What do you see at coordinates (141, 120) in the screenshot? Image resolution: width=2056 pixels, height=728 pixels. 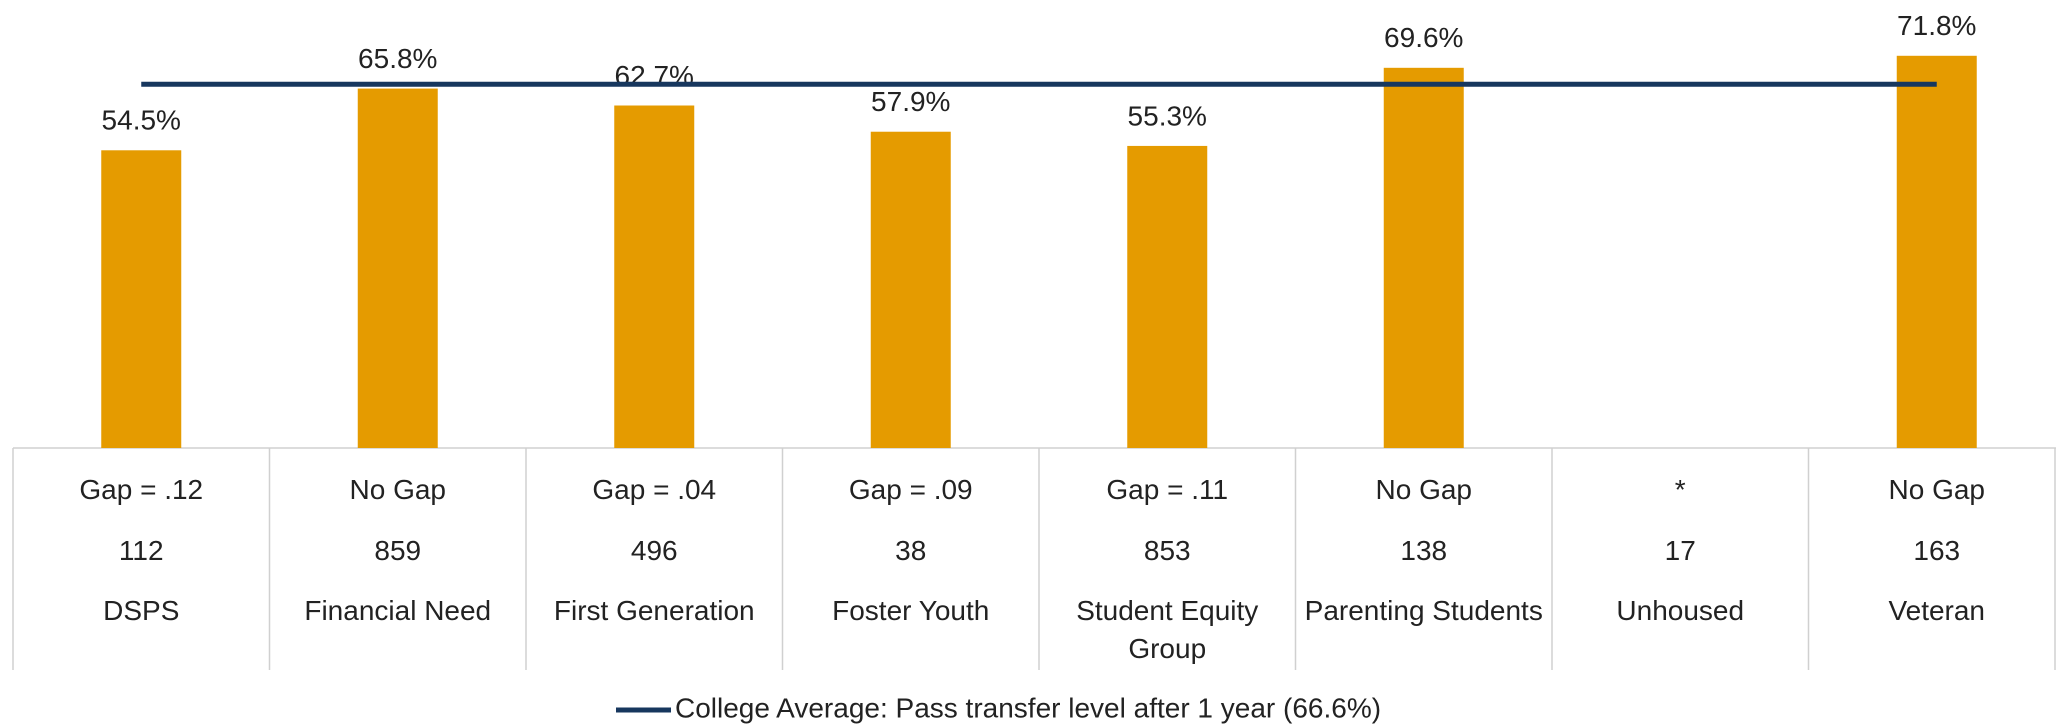 I see `data-label: 54.5%` at bounding box center [141, 120].